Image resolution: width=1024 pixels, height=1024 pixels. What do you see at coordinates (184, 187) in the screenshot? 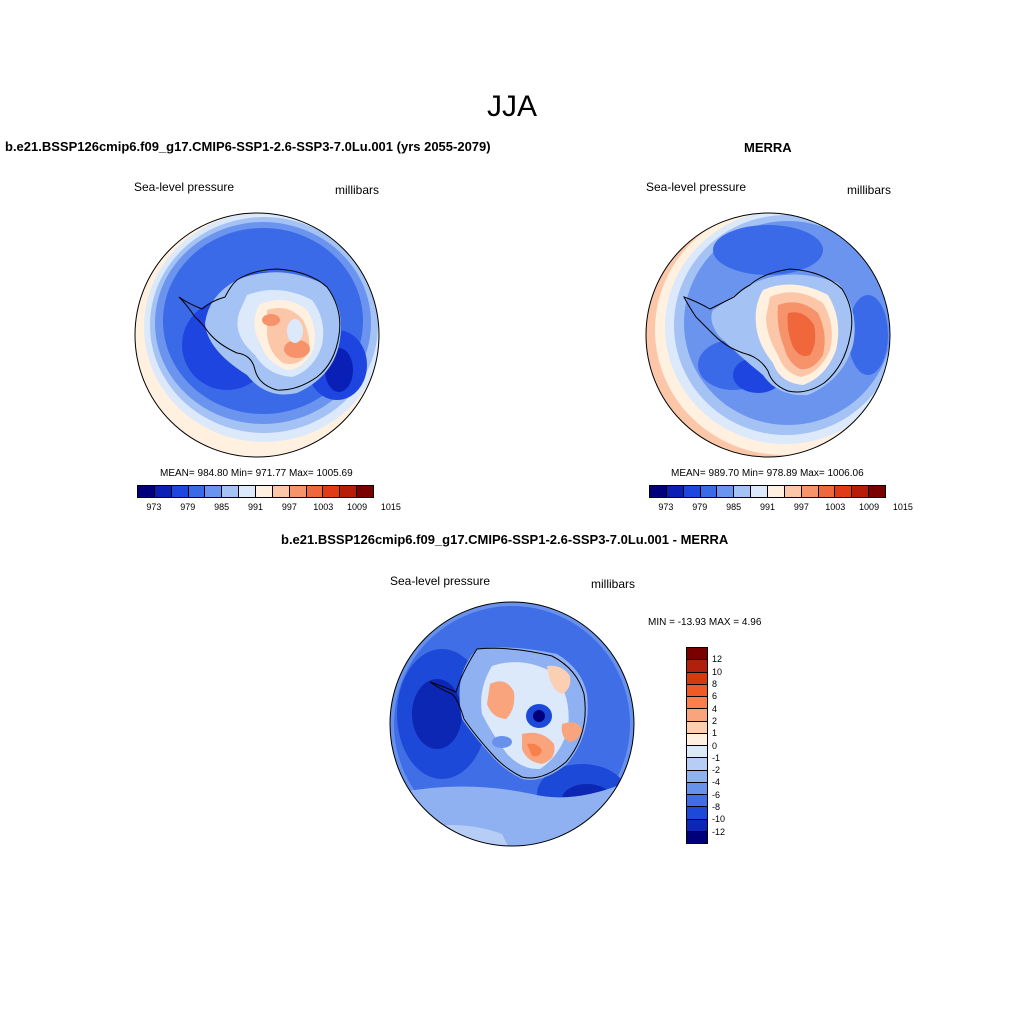
I see `panel-1-variable-label: Sea-level pressure` at bounding box center [184, 187].